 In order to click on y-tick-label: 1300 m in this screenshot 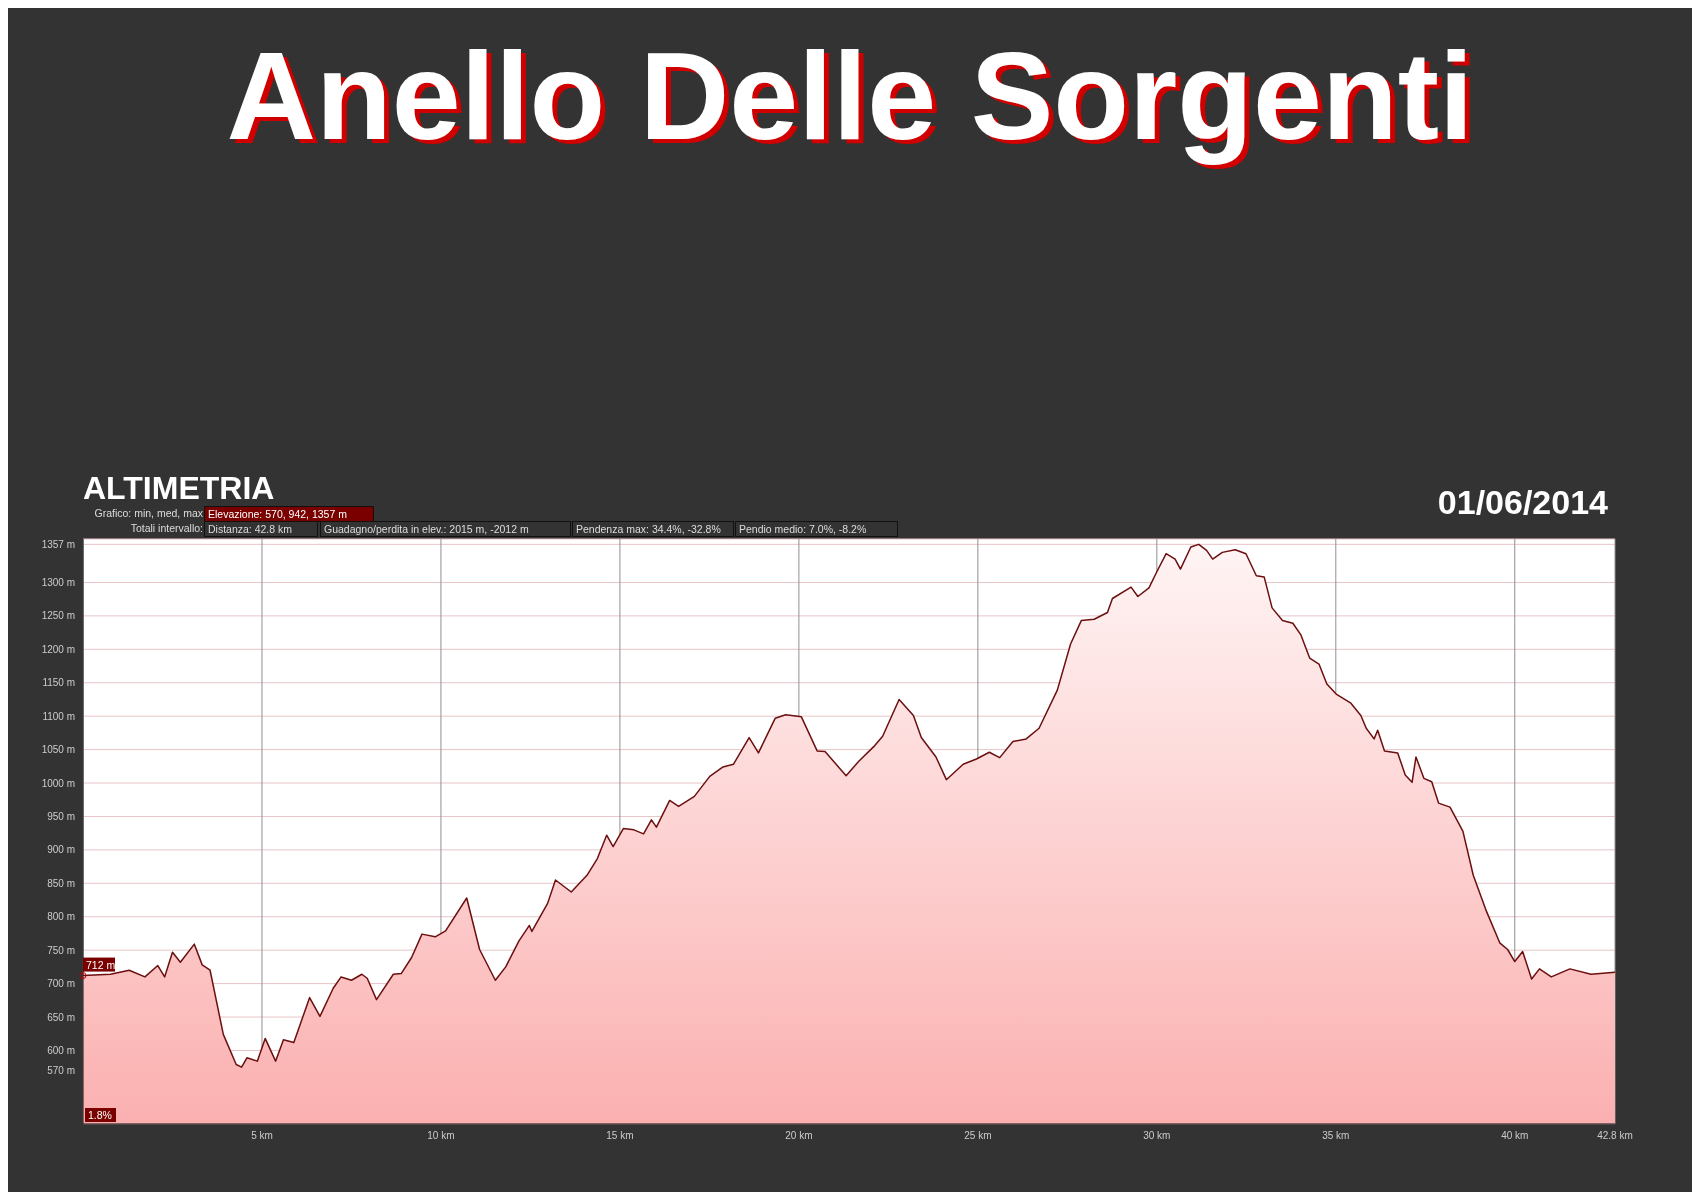, I will do `click(58, 583)`.